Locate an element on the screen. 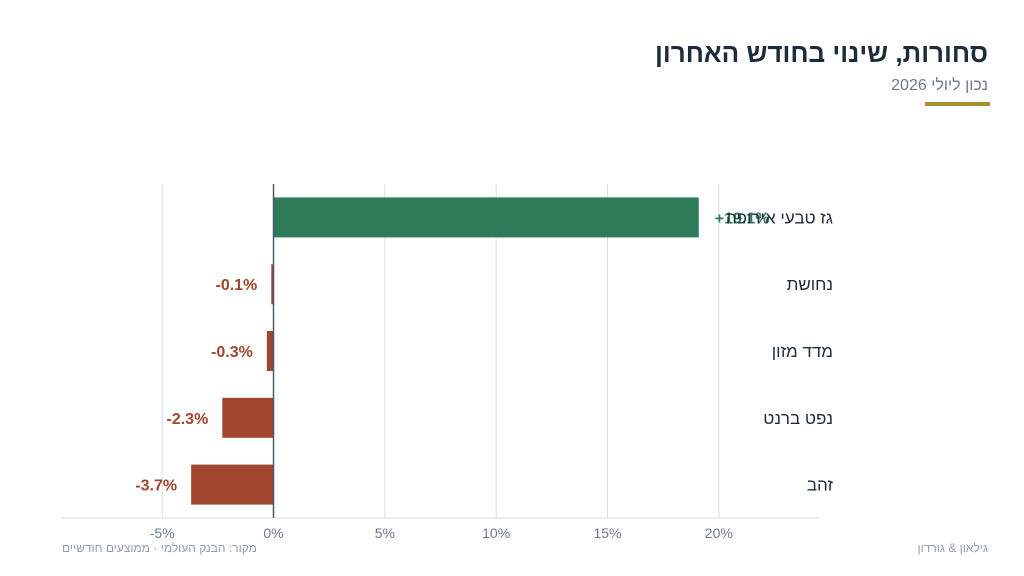 The width and height of the screenshot is (1024, 576). x-tick-label: 20% is located at coordinates (719, 533).